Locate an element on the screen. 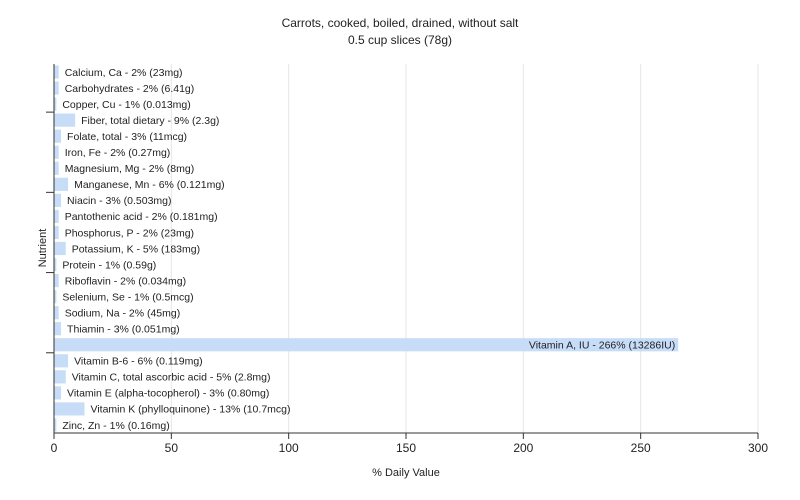 The height and width of the screenshot is (500, 800). bar-label: Niacin - 3% (0.503mg) is located at coordinates (119, 201).